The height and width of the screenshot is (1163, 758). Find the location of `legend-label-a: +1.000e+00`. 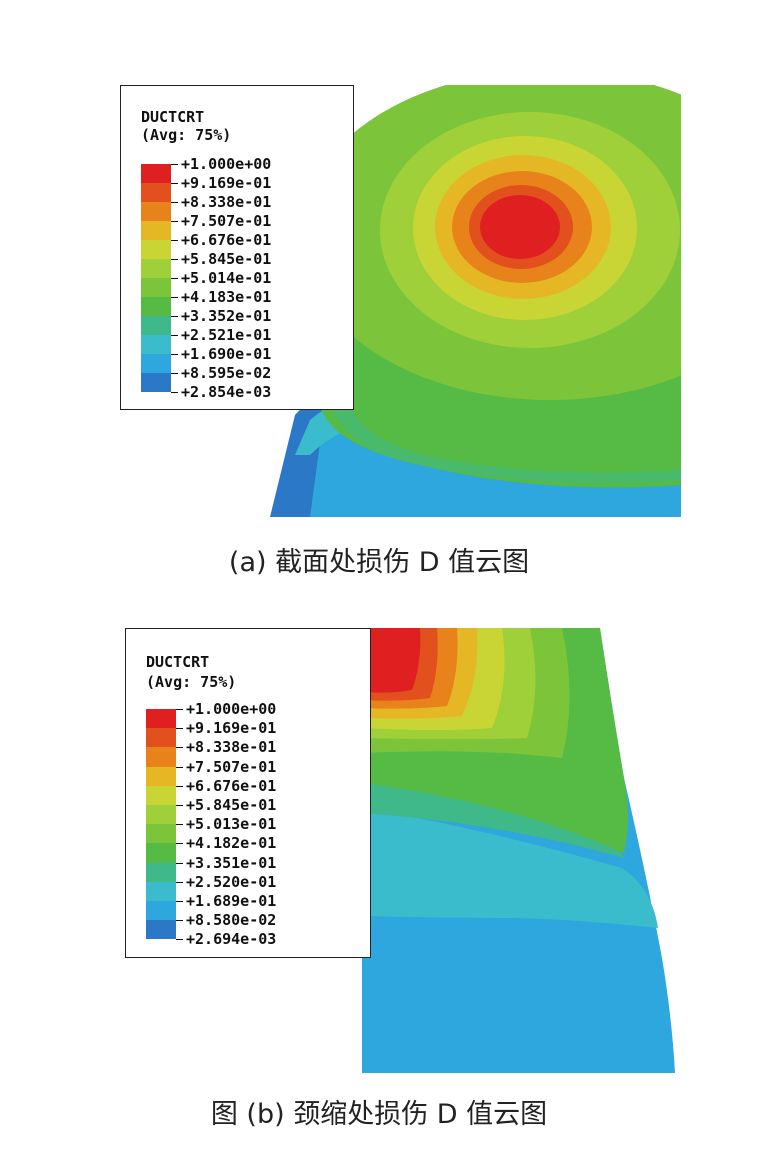

legend-label-a: +1.000e+00 is located at coordinates (226, 164).